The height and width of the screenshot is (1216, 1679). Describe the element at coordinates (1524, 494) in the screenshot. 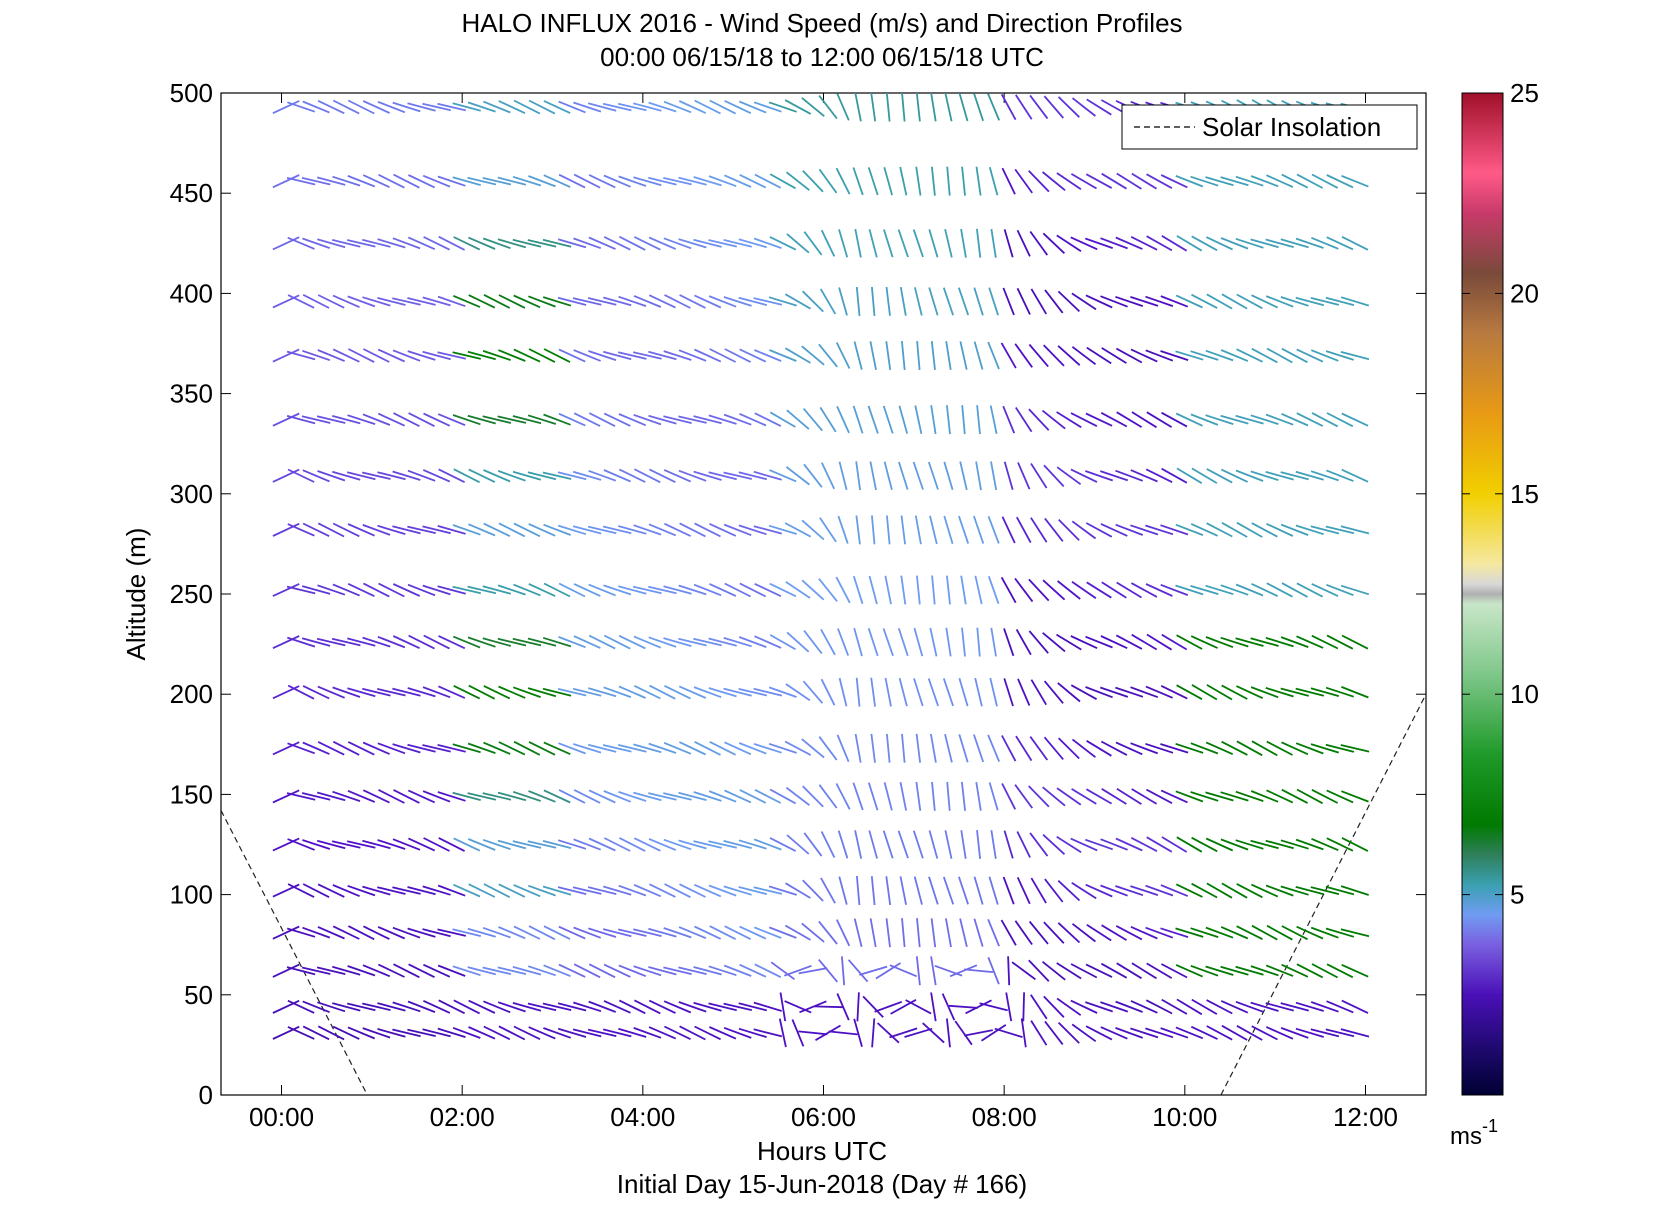

I see `colorbar-tick-label: 15` at that location.